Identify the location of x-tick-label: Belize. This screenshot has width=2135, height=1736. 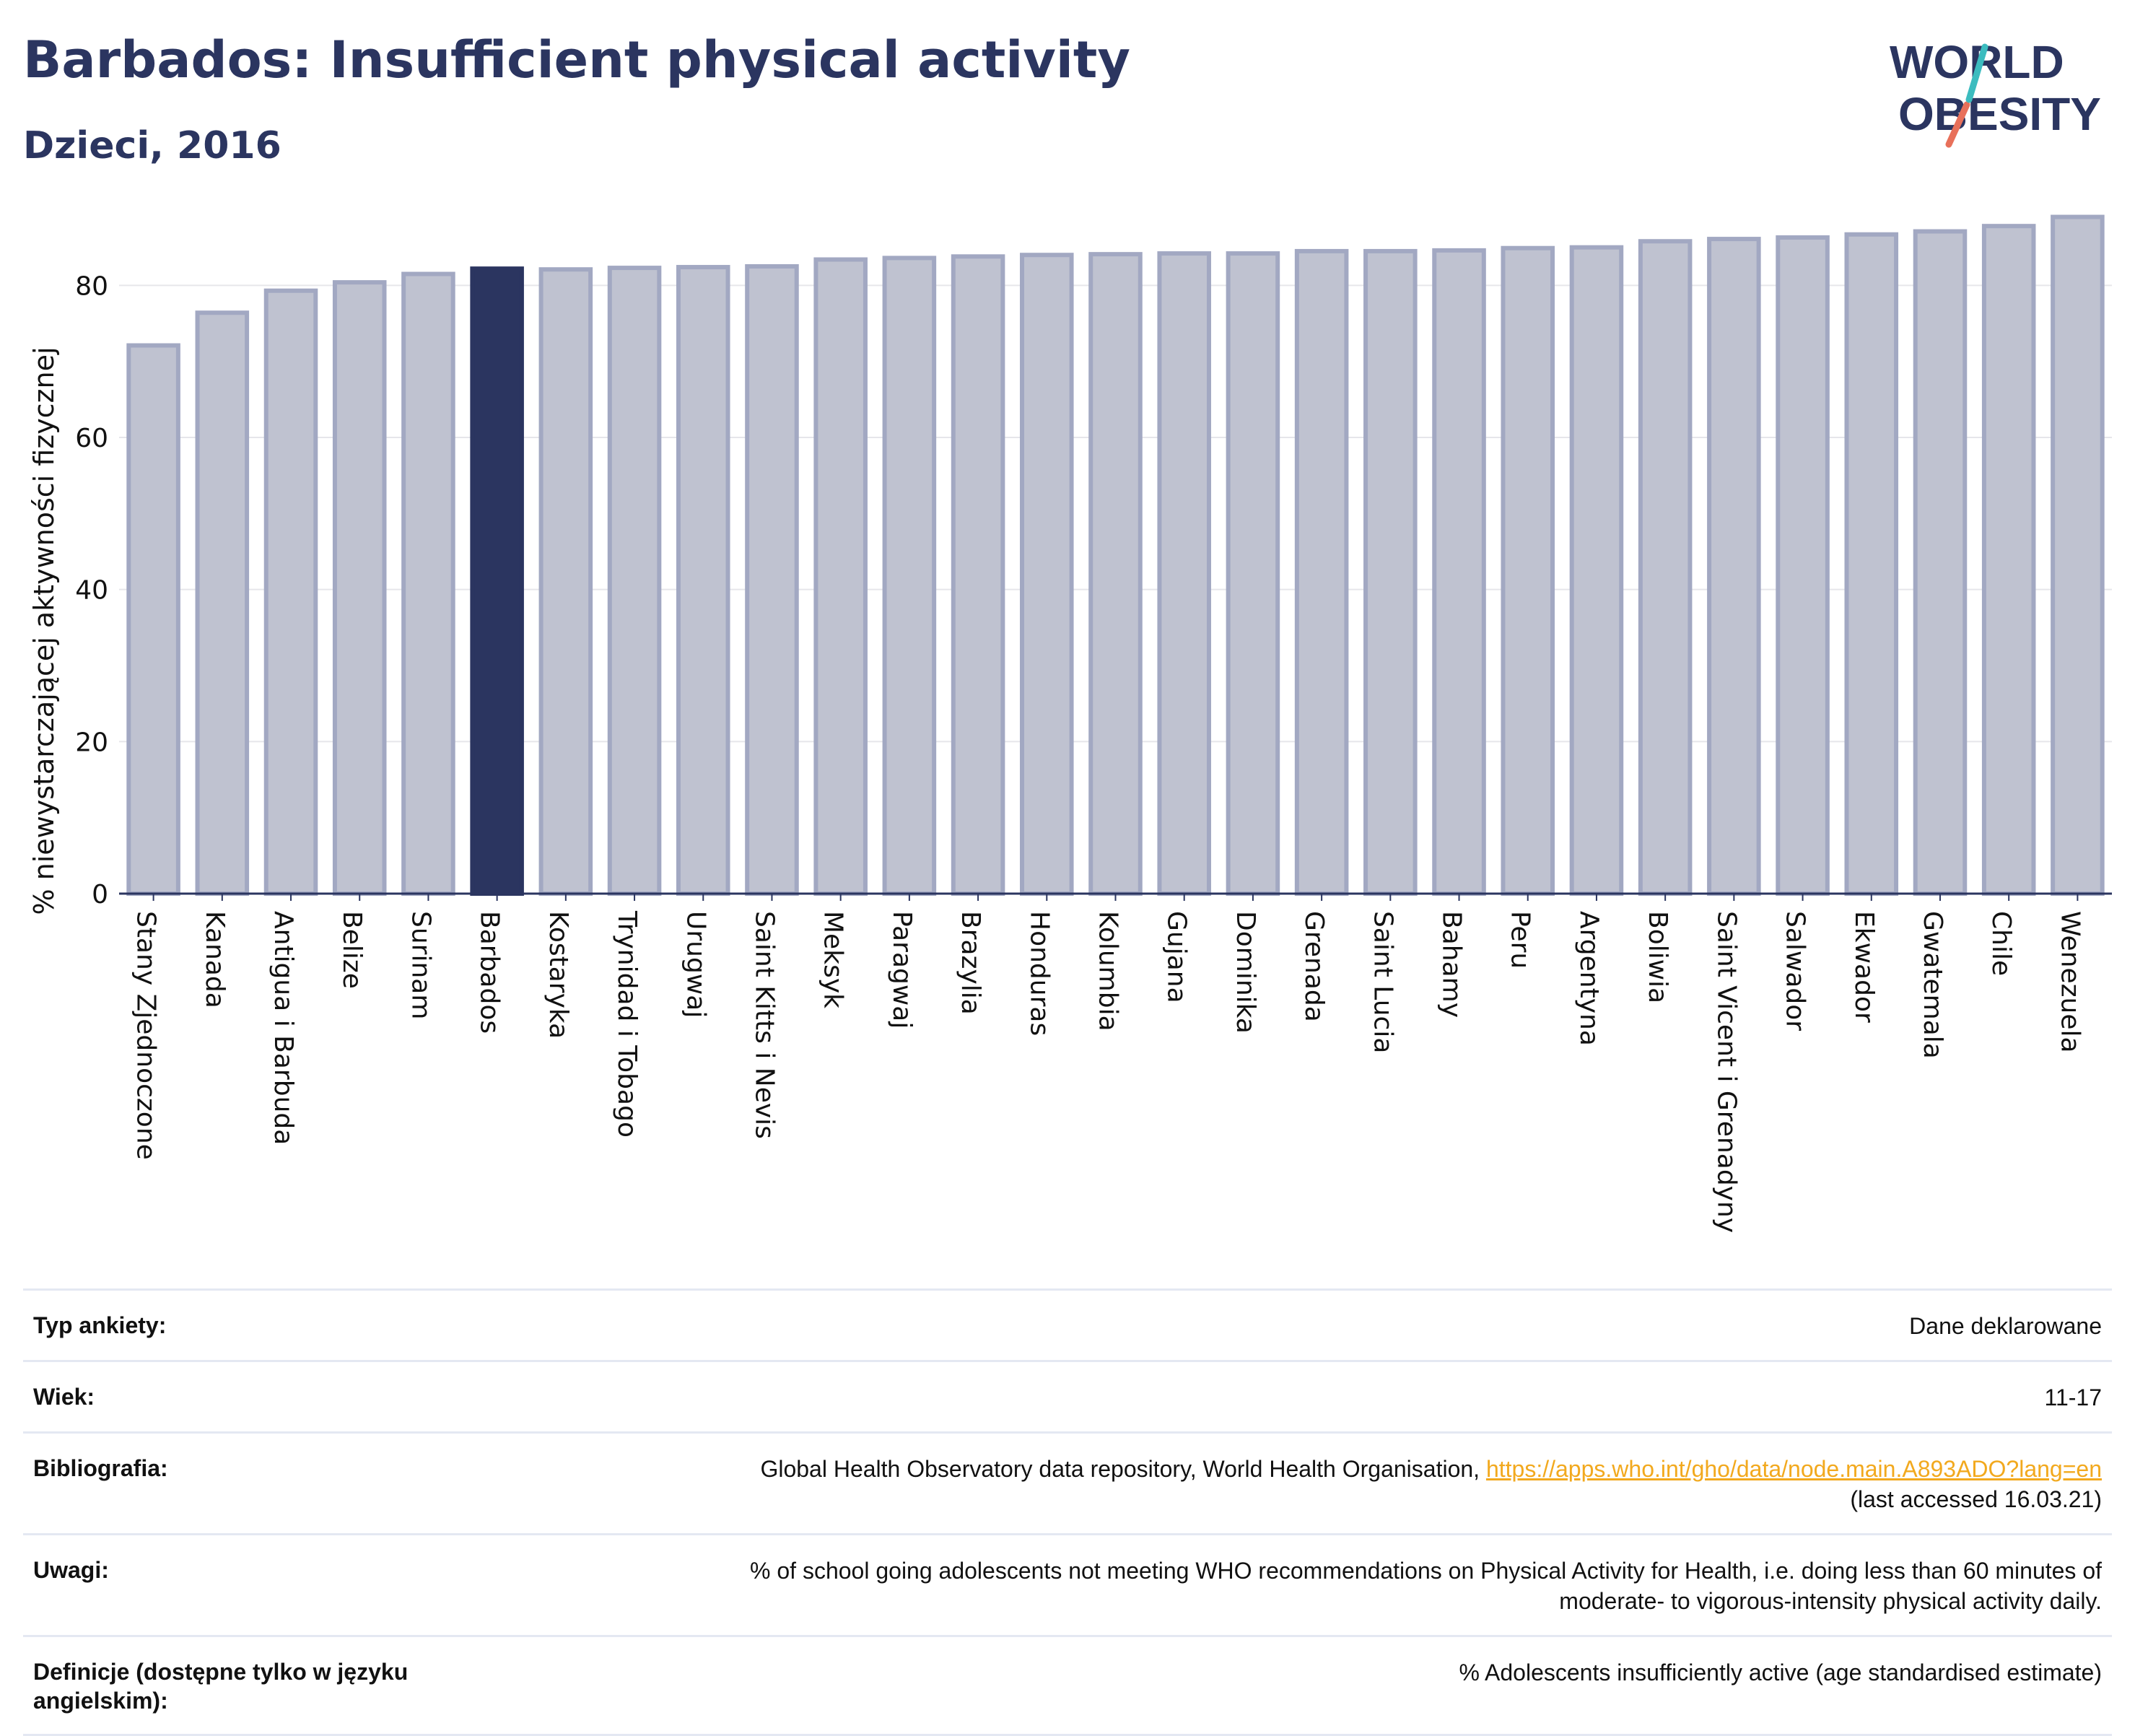
(352, 950).